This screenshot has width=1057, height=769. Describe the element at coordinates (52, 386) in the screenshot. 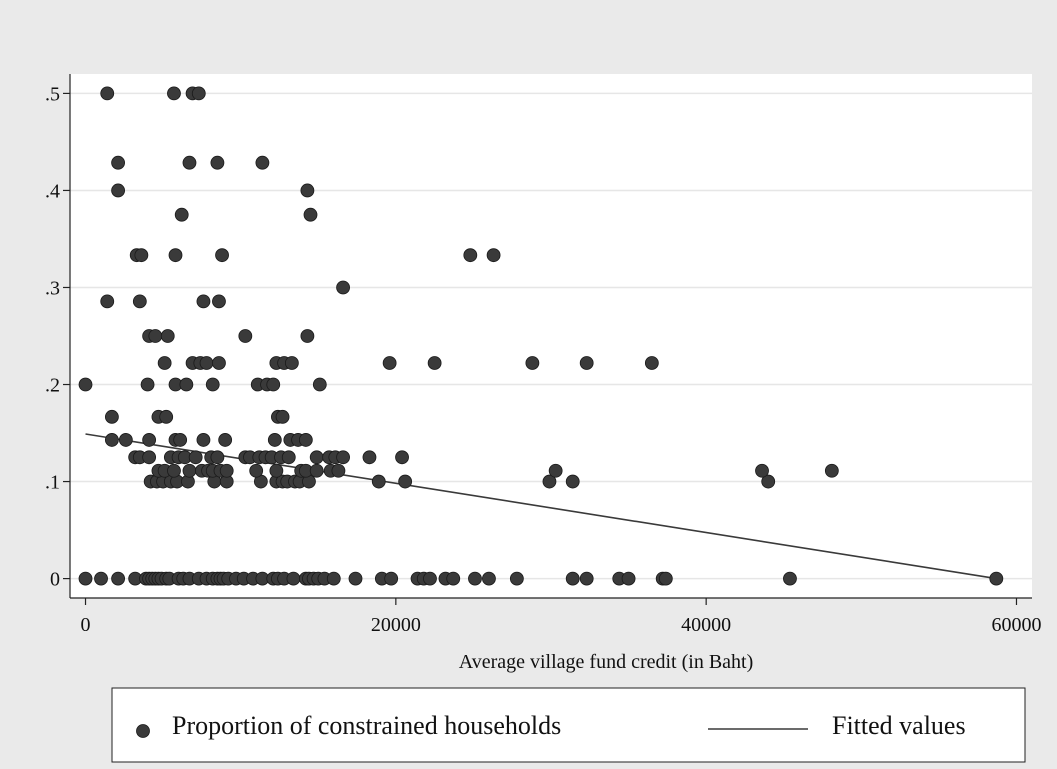

I see `y-tick-label: .2` at that location.